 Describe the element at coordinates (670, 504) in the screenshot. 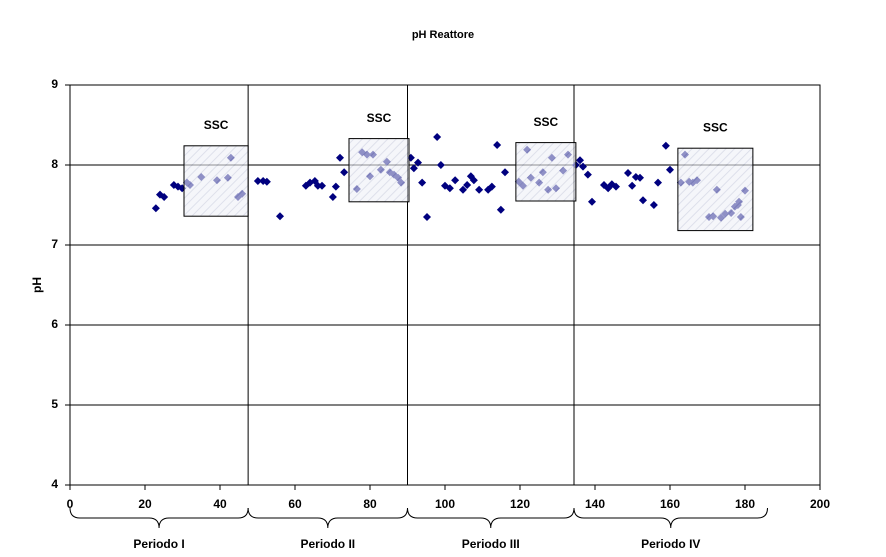

I see `x-tick-label: 160` at that location.